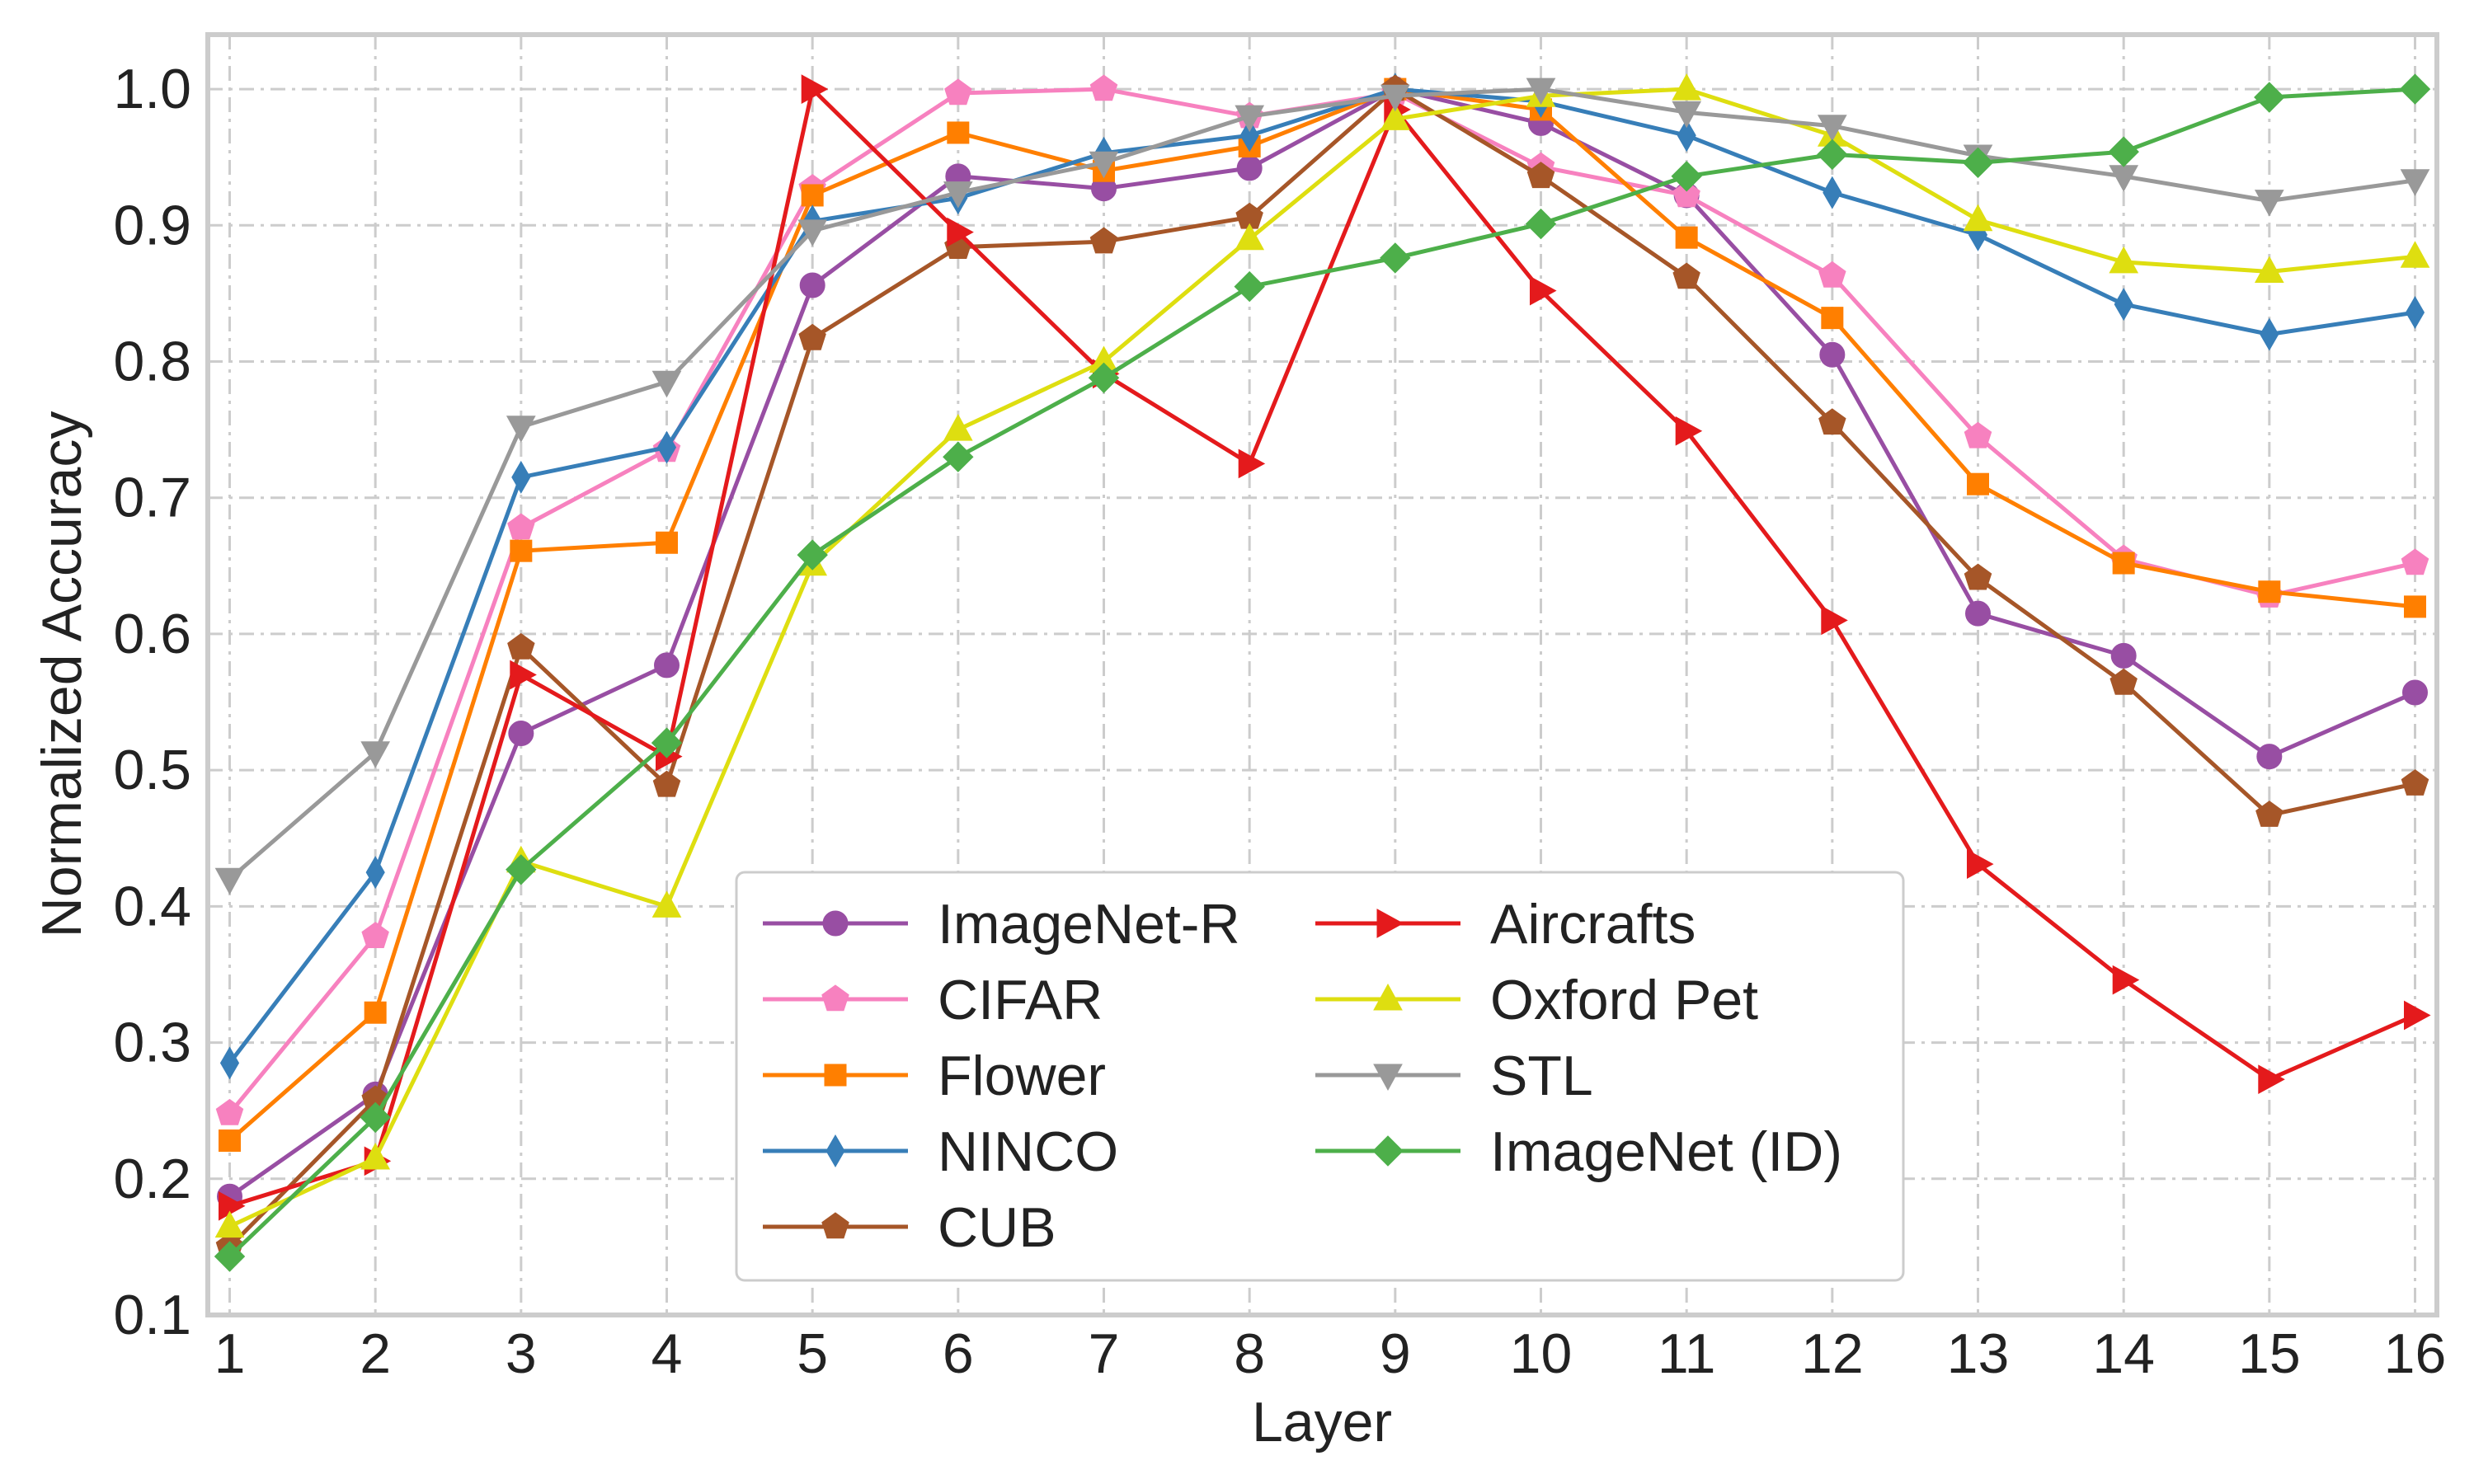 The image size is (2474, 1484). What do you see at coordinates (230, 1353) in the screenshot?
I see `x-tick-label: 1` at bounding box center [230, 1353].